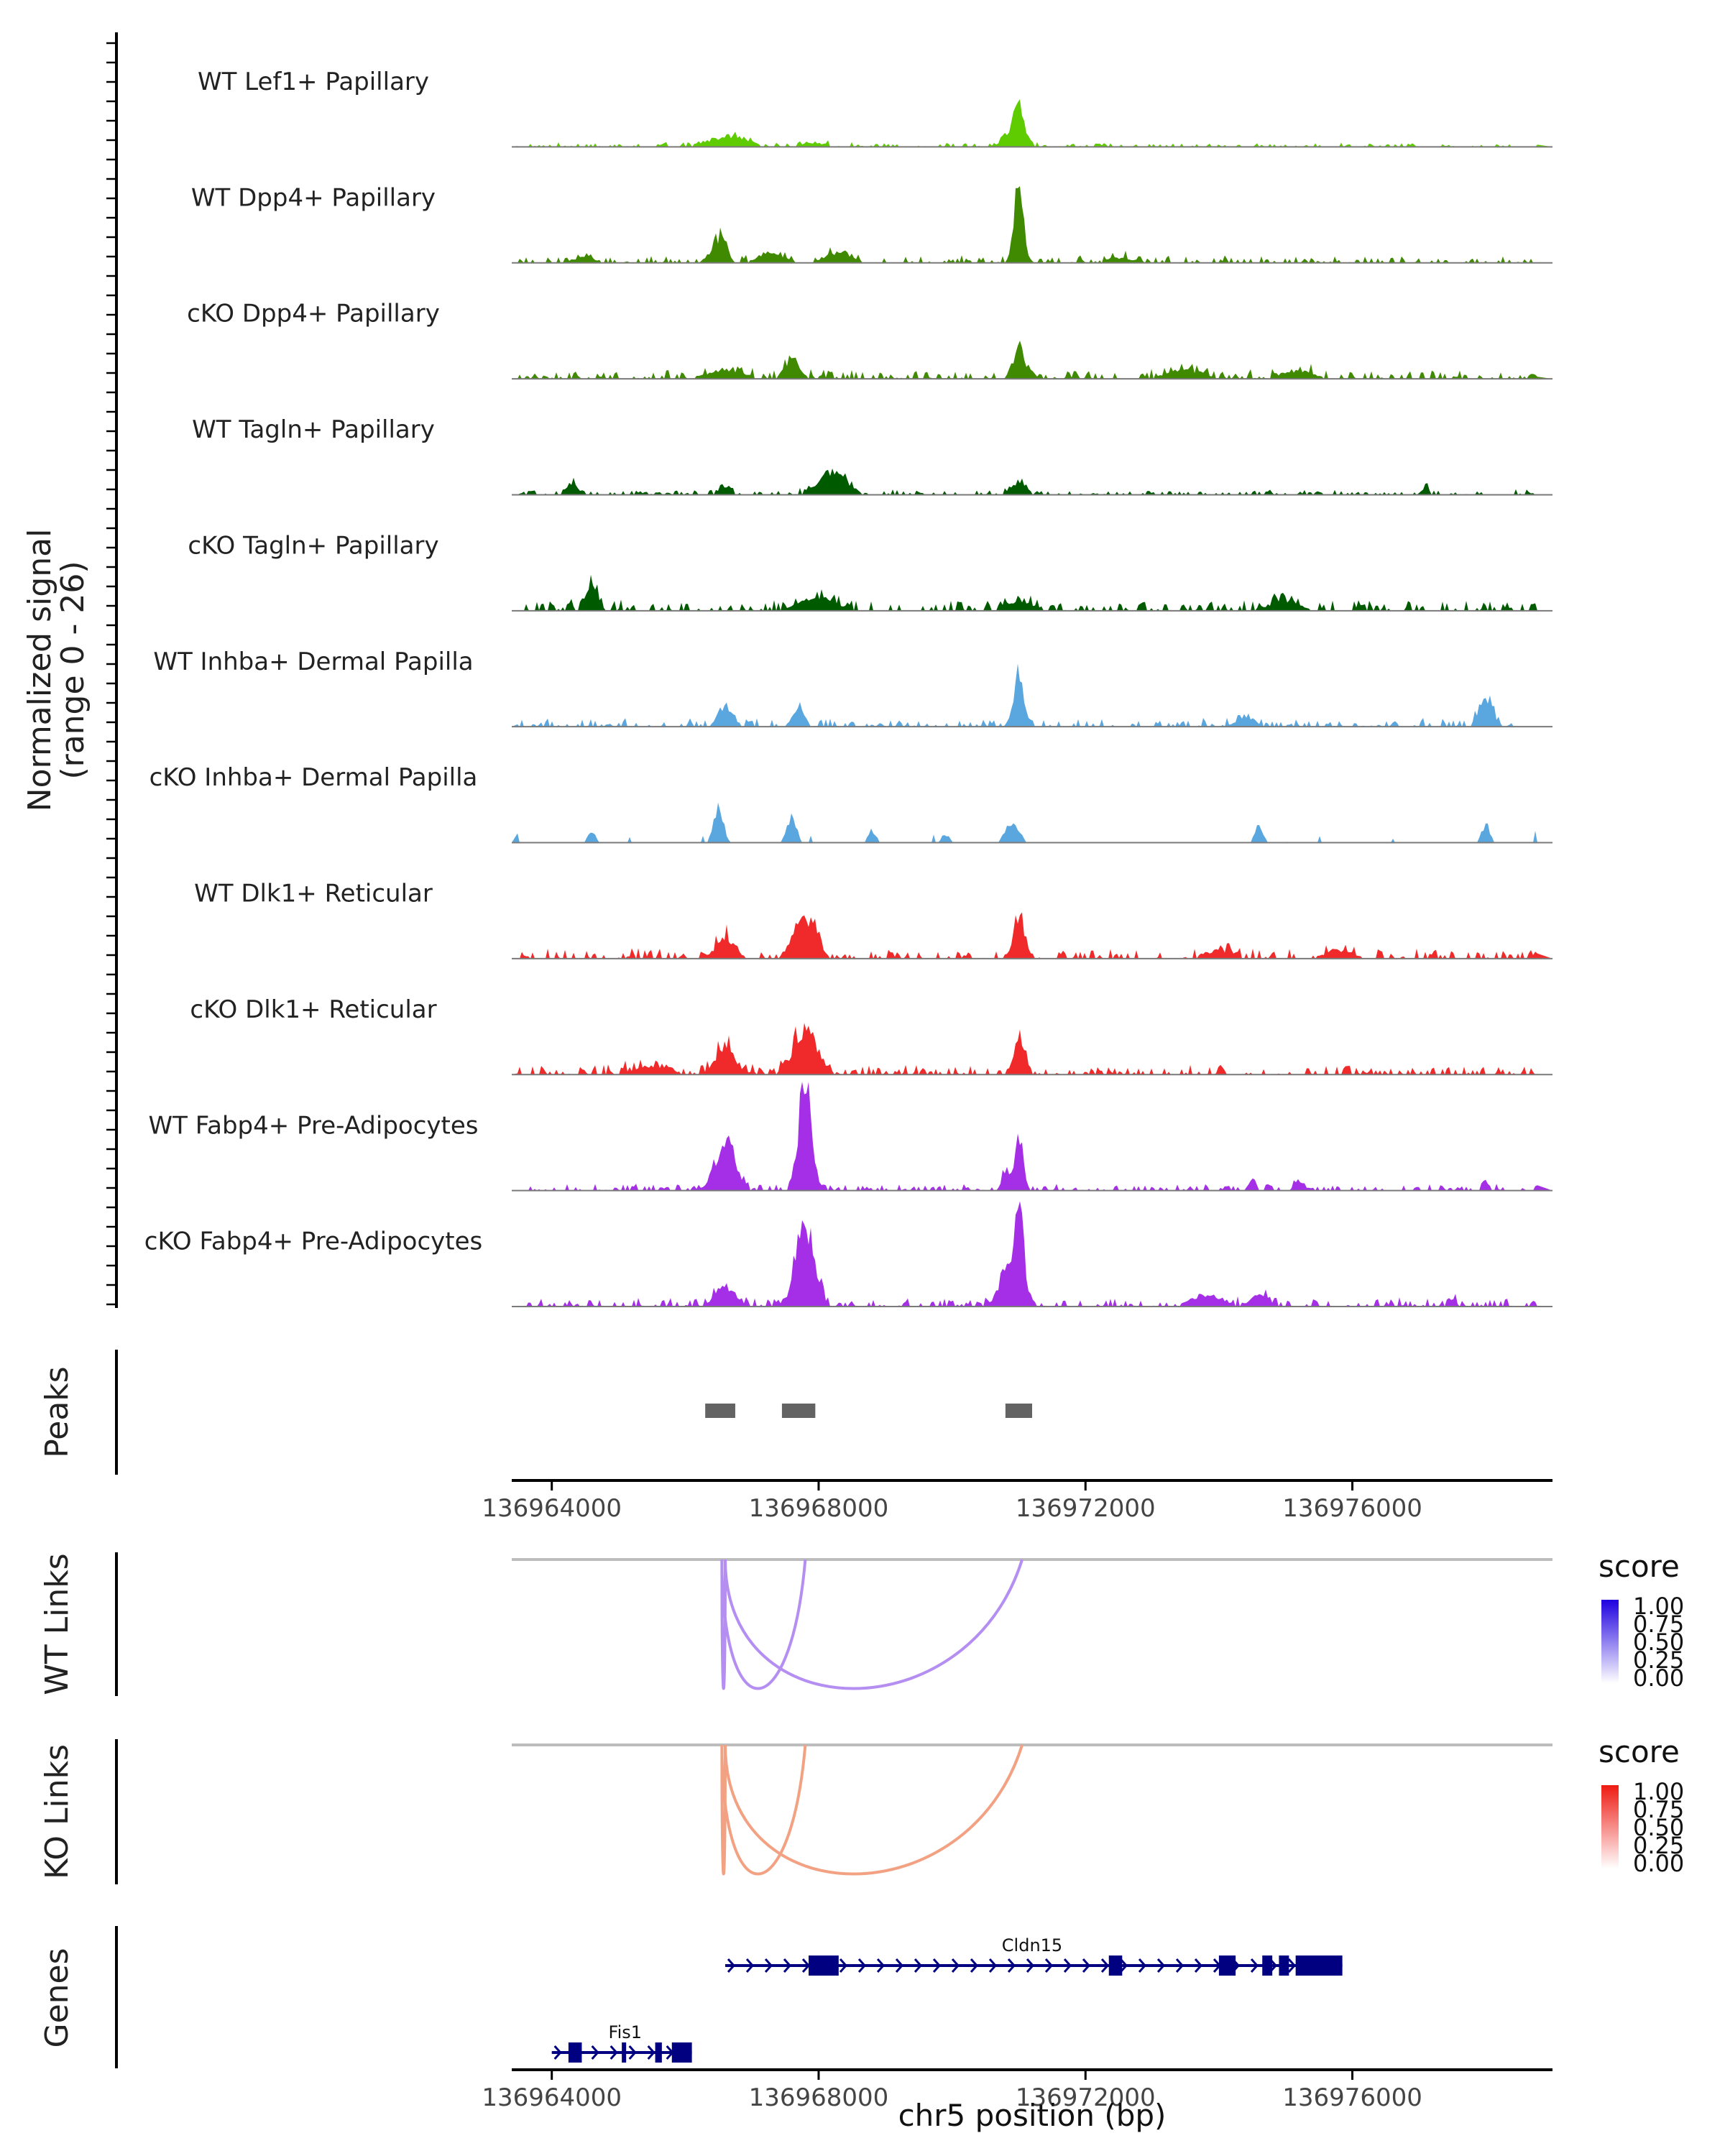 The image size is (1725, 2156). I want to click on track-label: WT Inhba+ Dermal Papilla, so click(313, 662).